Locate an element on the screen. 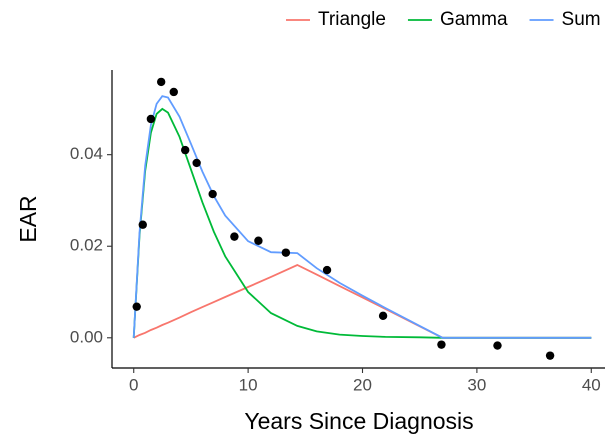  y-tick-label: 0.02 is located at coordinates (86, 245).